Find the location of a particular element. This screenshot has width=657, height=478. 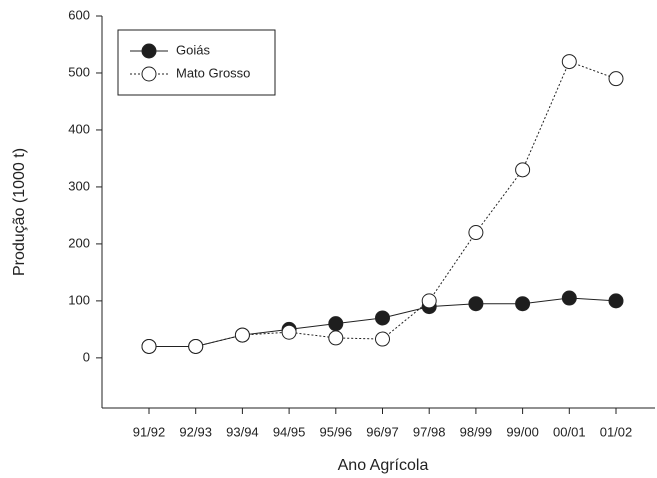

x-tick-label: 98/99 is located at coordinates (476, 431).